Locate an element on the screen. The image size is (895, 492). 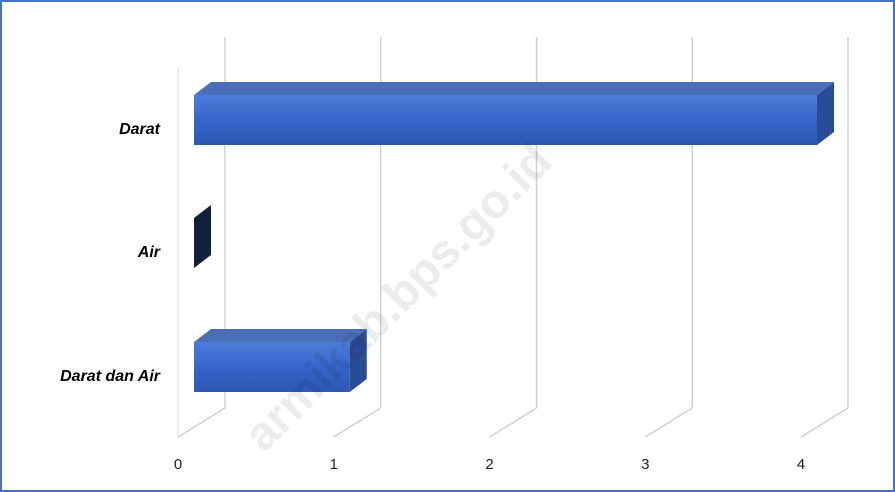
category-label: Air is located at coordinates (149, 252).